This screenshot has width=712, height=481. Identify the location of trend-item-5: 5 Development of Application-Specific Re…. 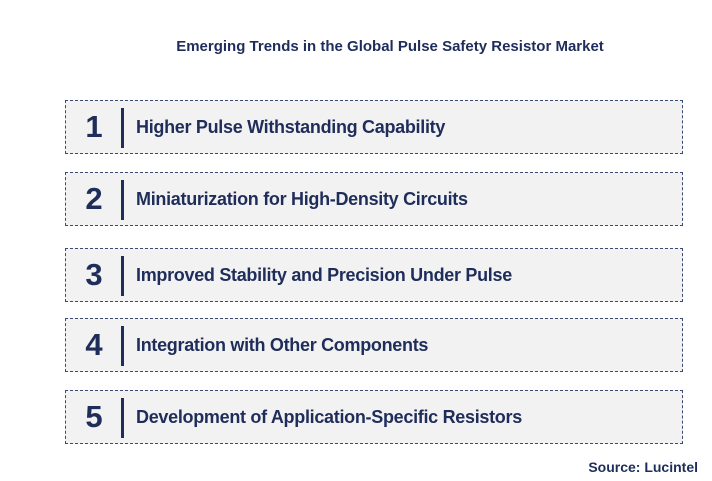
(374, 417).